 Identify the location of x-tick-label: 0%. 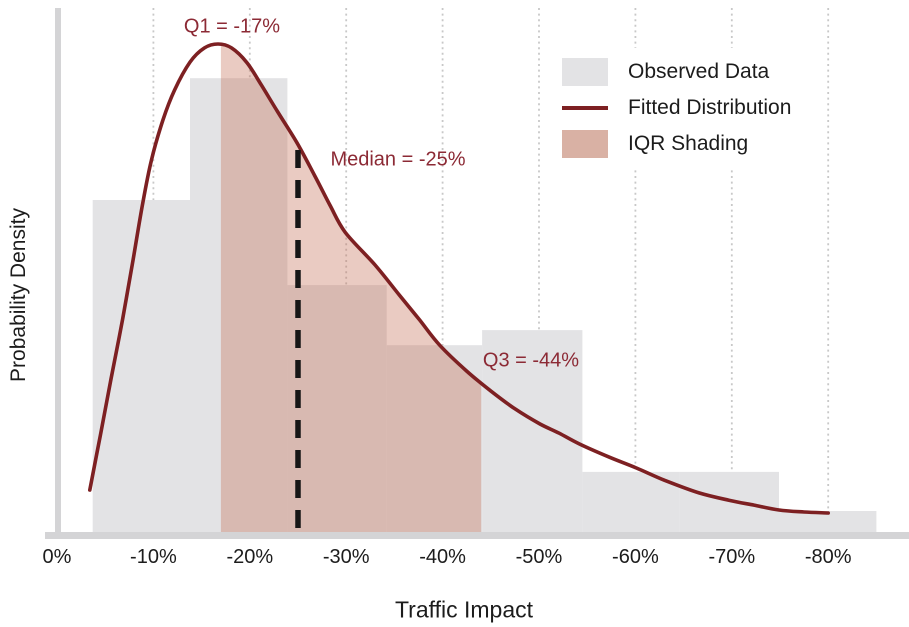
(57, 557).